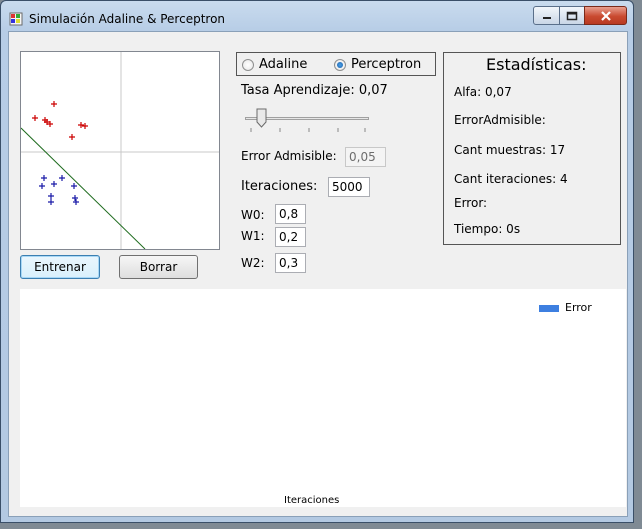 The width and height of the screenshot is (642, 529). I want to click on minimize-button, so click(546, 15).